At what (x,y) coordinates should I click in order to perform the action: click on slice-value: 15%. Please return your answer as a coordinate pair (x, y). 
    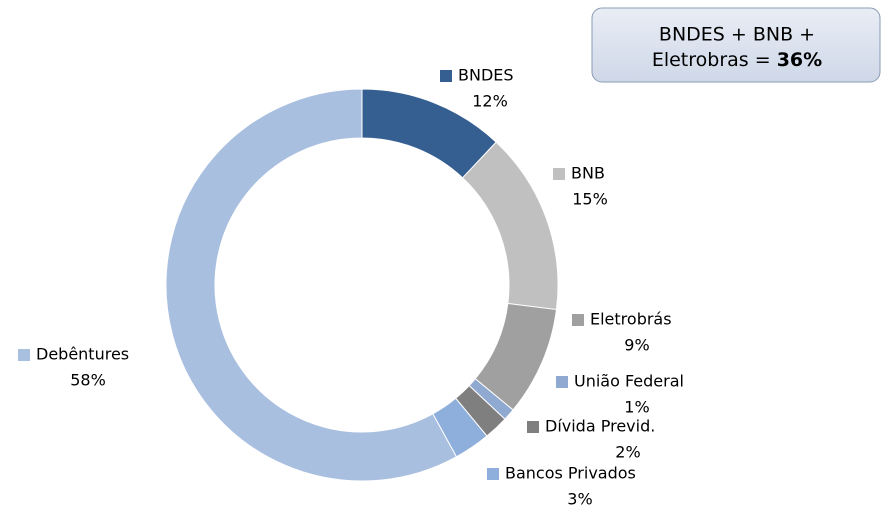
    Looking at the image, I should click on (590, 199).